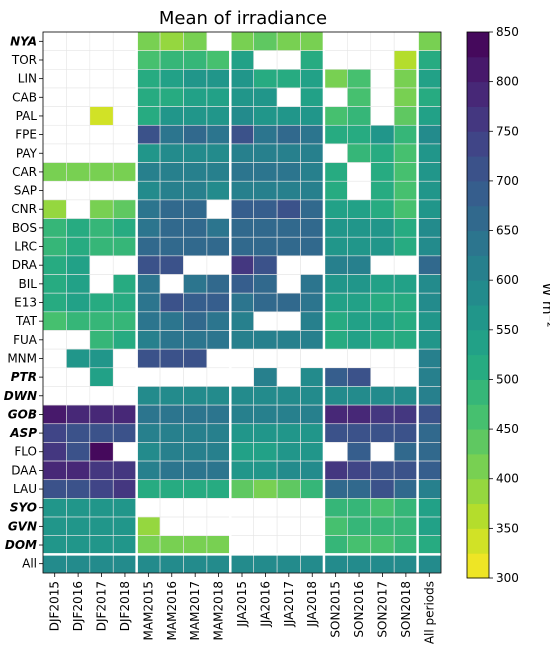  What do you see at coordinates (429, 79) in the screenshot?
I see `heatmap-cell-lin-all-periods` at bounding box center [429, 79].